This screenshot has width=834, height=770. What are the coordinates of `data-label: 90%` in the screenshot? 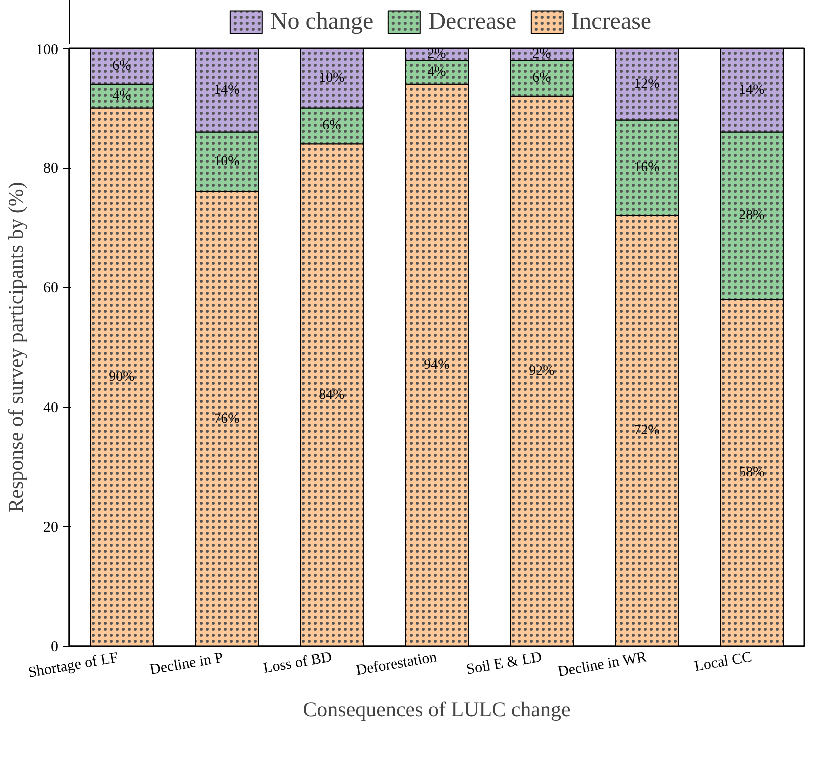 It's located at (122, 377).